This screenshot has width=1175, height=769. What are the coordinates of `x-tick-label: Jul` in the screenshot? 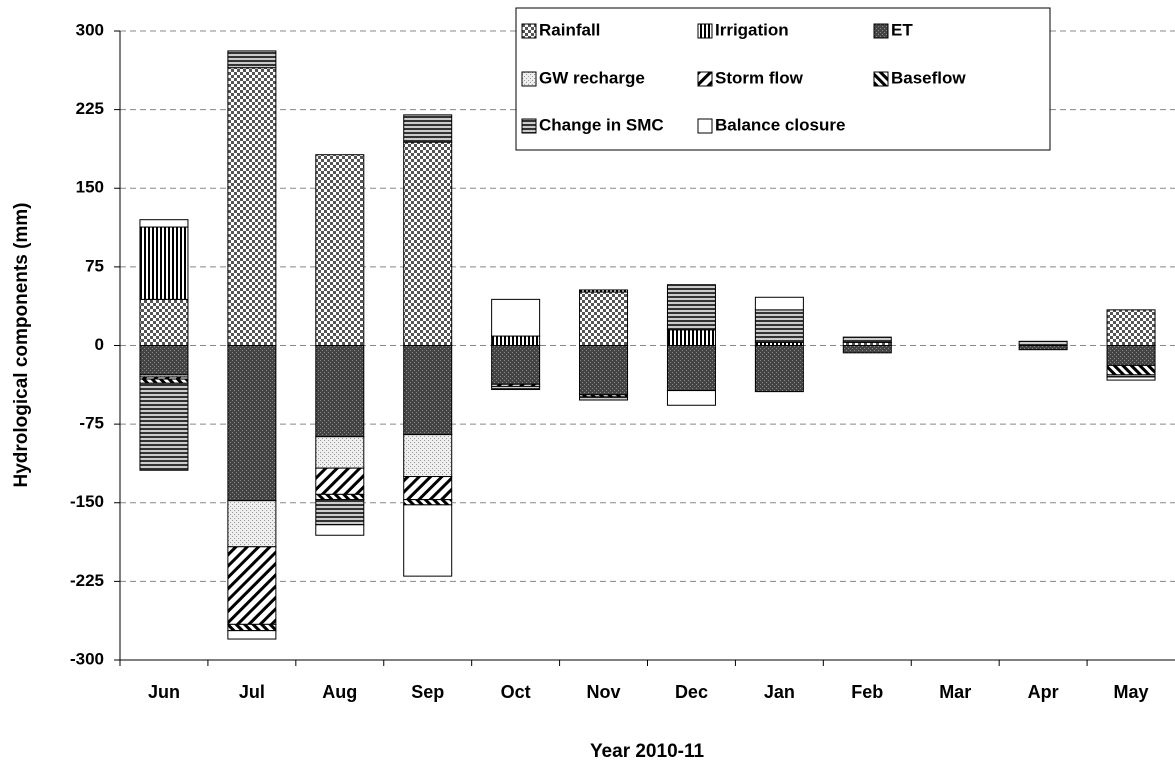 It's located at (252, 692).